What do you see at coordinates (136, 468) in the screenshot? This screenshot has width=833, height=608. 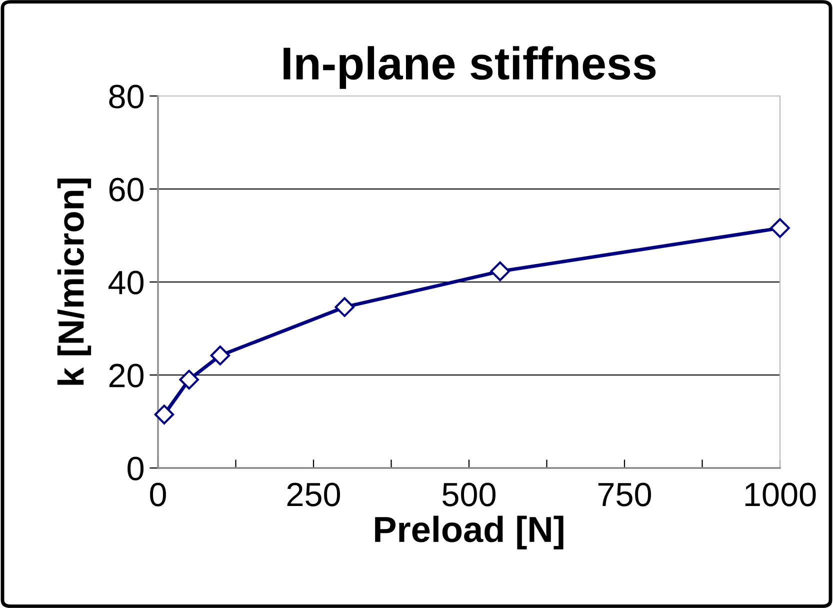 I see `y-tick-label: 0` at bounding box center [136, 468].